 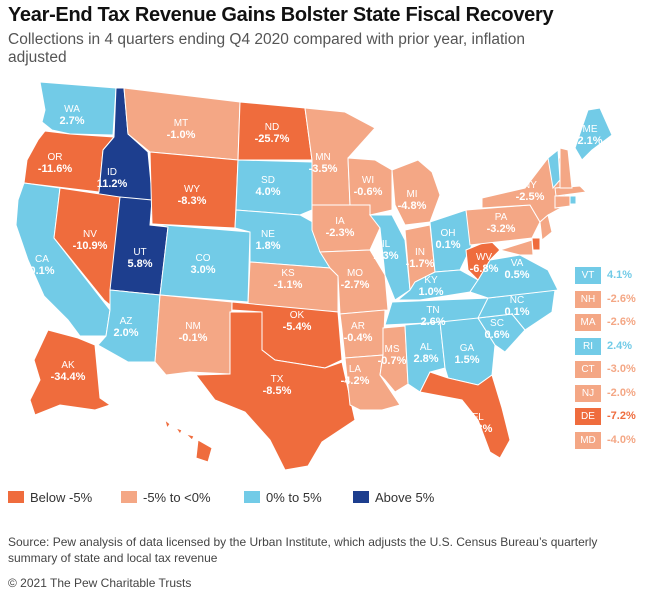 What do you see at coordinates (100, 583) in the screenshot?
I see `copyright-note: © 2021 The Pew Charitable Trusts` at bounding box center [100, 583].